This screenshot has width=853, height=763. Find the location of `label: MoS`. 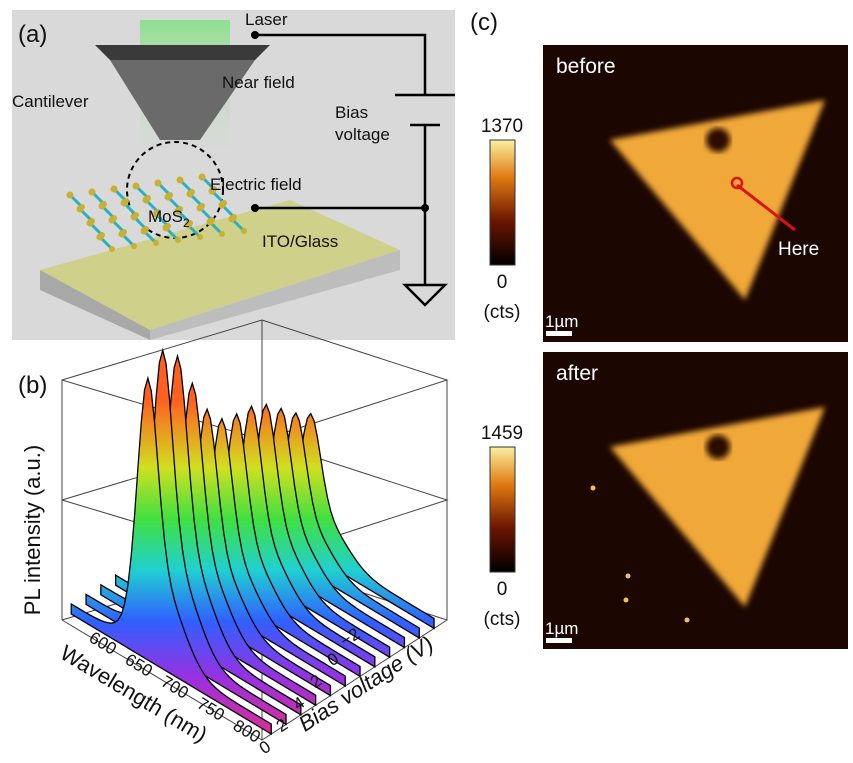

label: MoS is located at coordinates (165, 216).